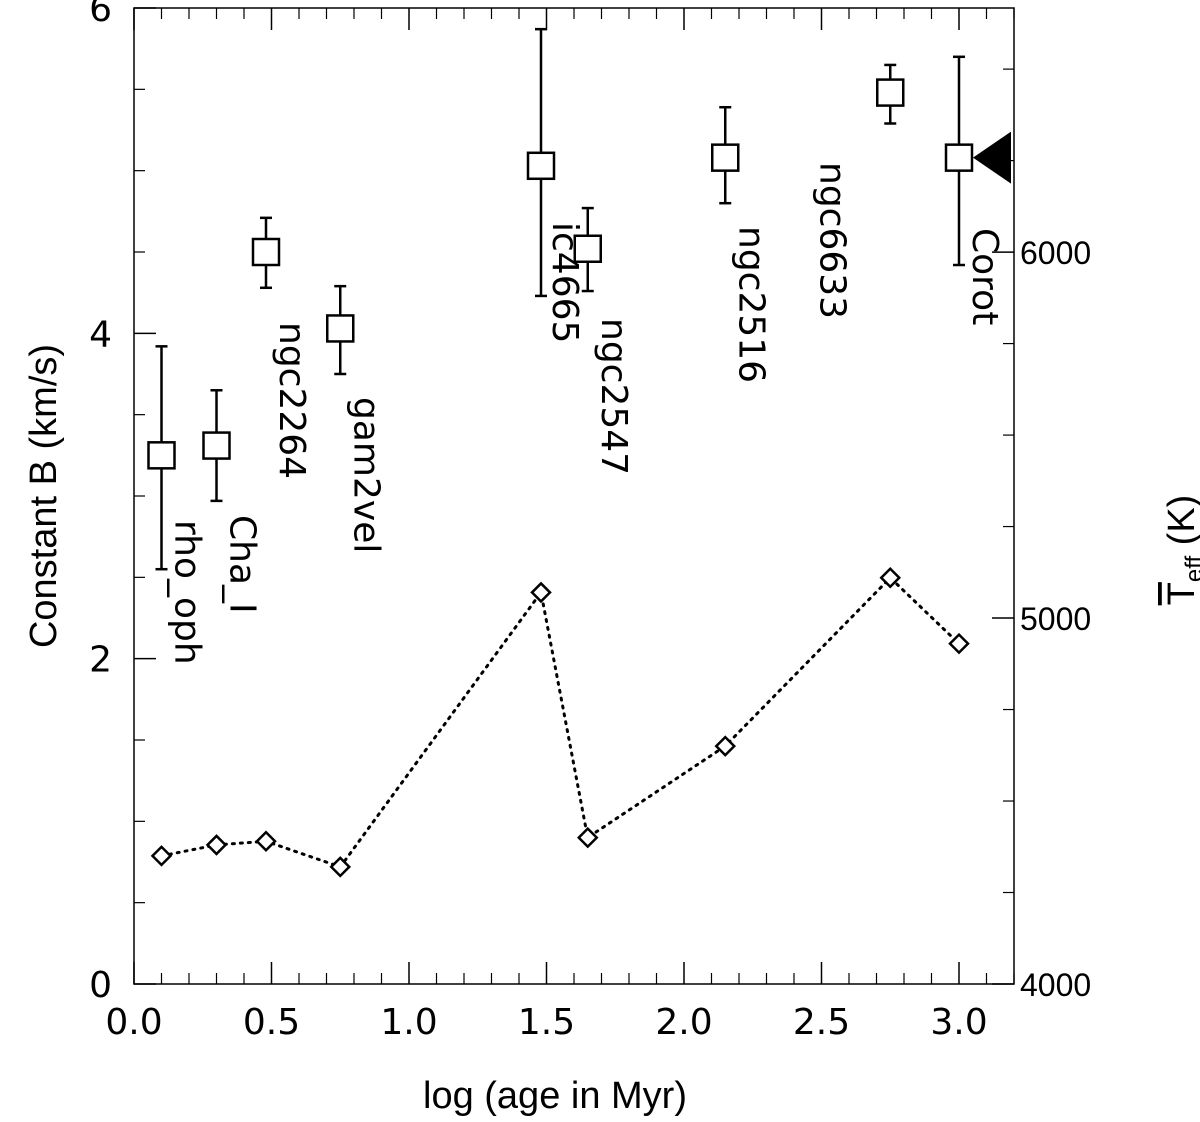  What do you see at coordinates (564, 282) in the screenshot?
I see `cluster-label: ic4665` at bounding box center [564, 282].